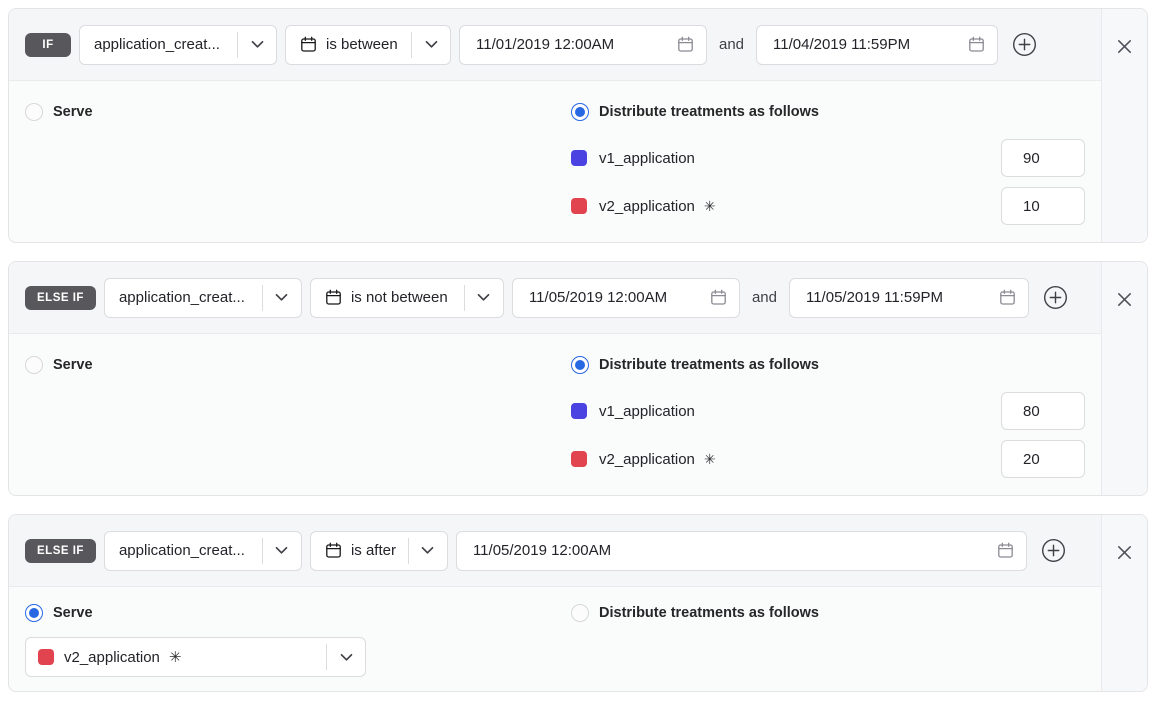 This screenshot has height=707, width=1156. Describe the element at coordinates (828, 613) in the screenshot. I see `distribute-option: Distribute treatments as follows` at that location.